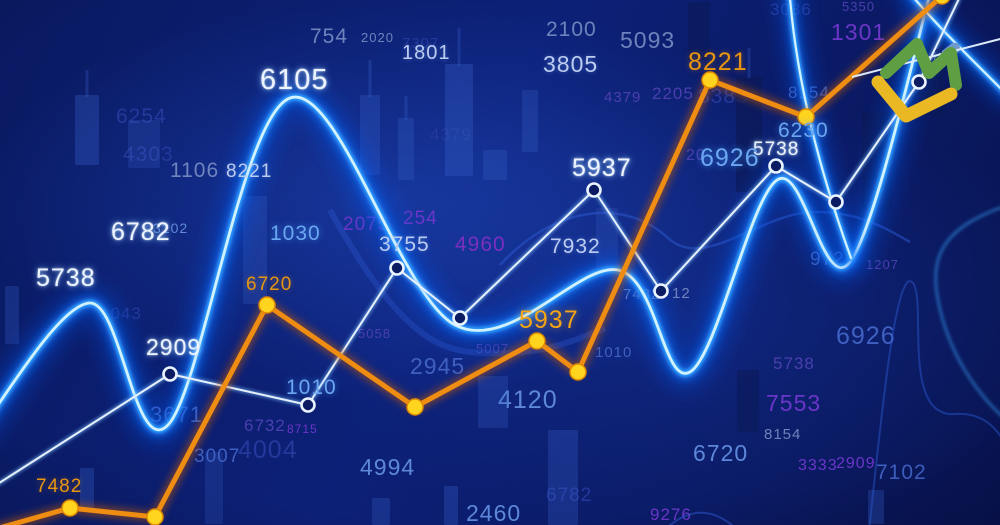 The height and width of the screenshot is (525, 1000). I want to click on thin-white-line, so click(925, 58).